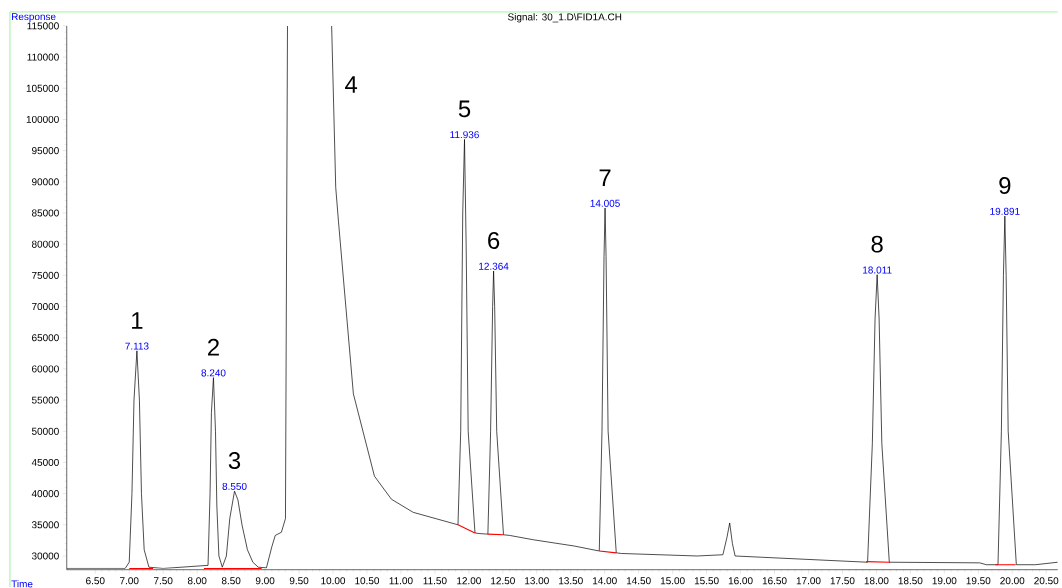 The image size is (1062, 588). I want to click on x-tick-label: 7.50, so click(163, 581).